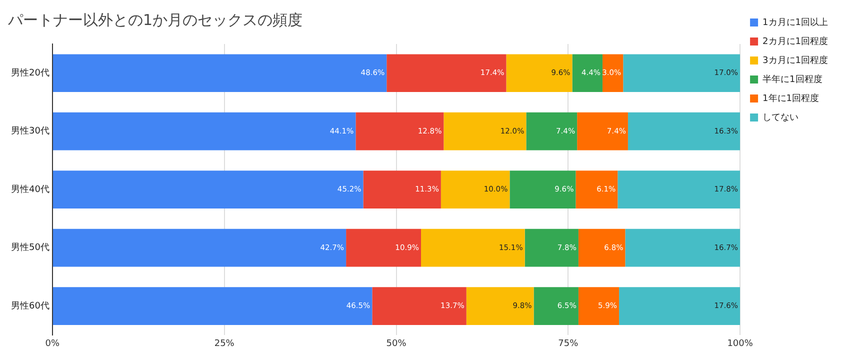 The image size is (850, 364). I want to click on y-tick-label: 男性30代, so click(30, 131).